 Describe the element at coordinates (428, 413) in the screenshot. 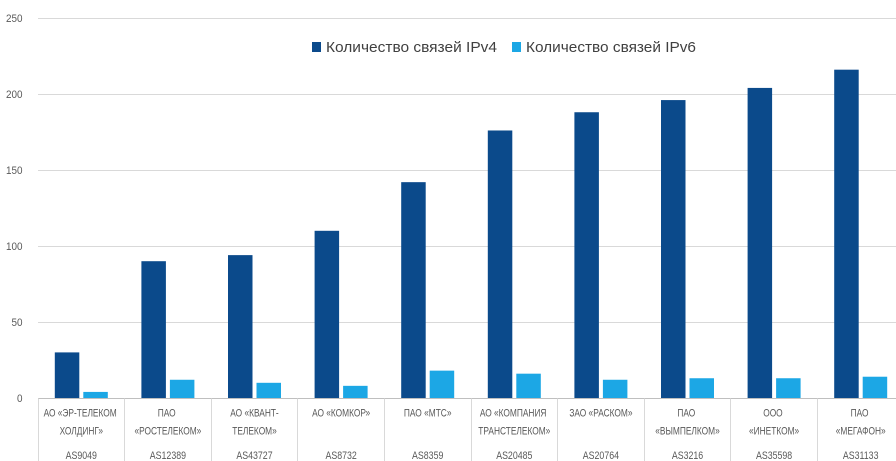

I see `category-label: ПАО «МТС»` at that location.